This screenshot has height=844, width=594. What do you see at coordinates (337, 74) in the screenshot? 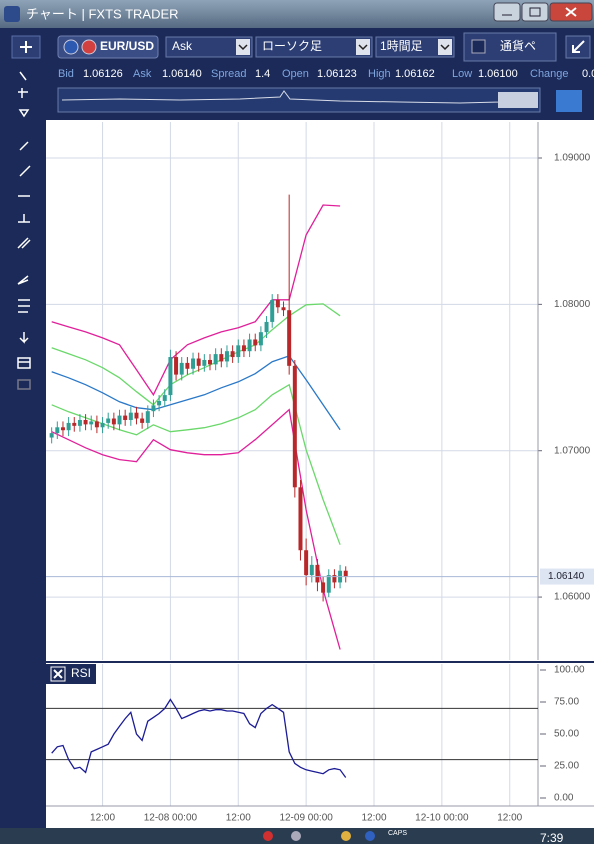
I see `quote-value: 1.06123` at bounding box center [337, 74].